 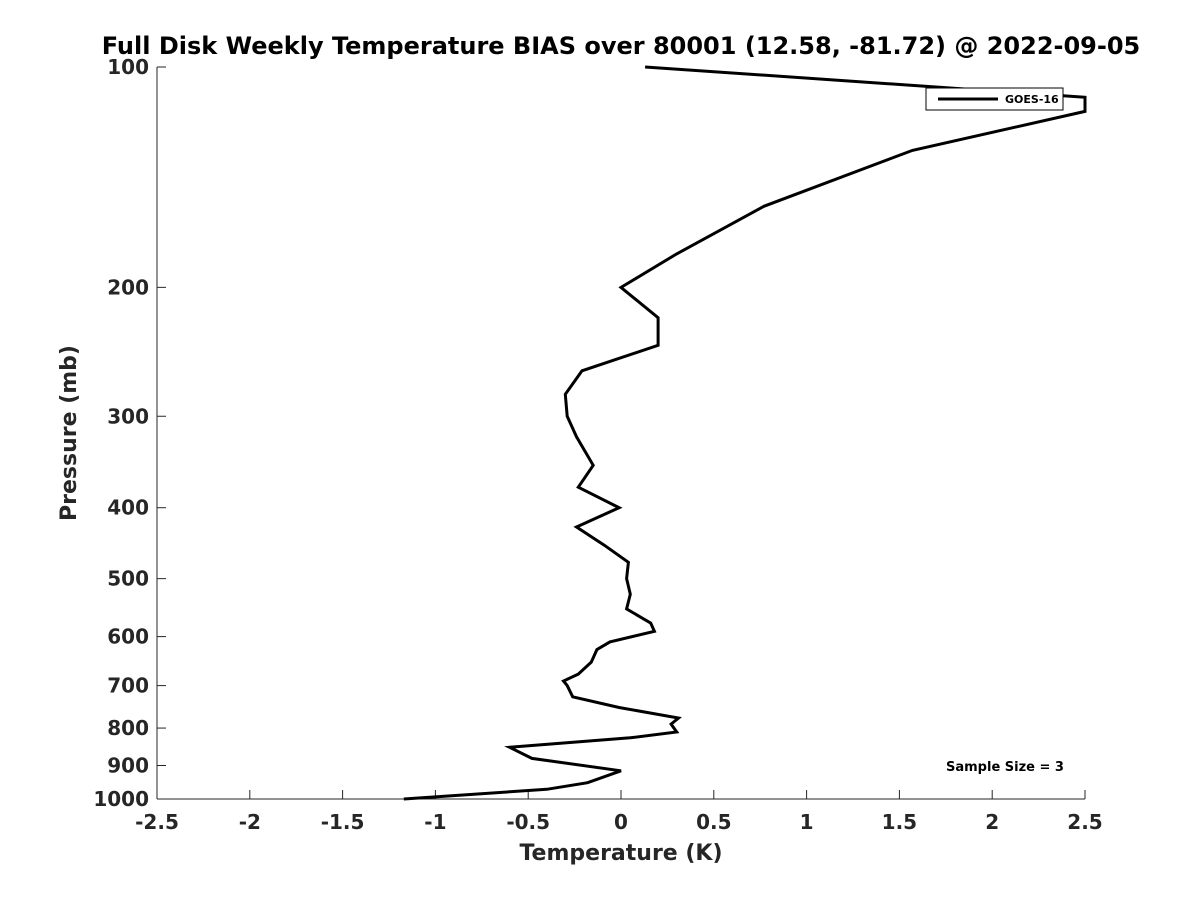 What do you see at coordinates (621, 822) in the screenshot?
I see `x-tick-label: 0` at bounding box center [621, 822].